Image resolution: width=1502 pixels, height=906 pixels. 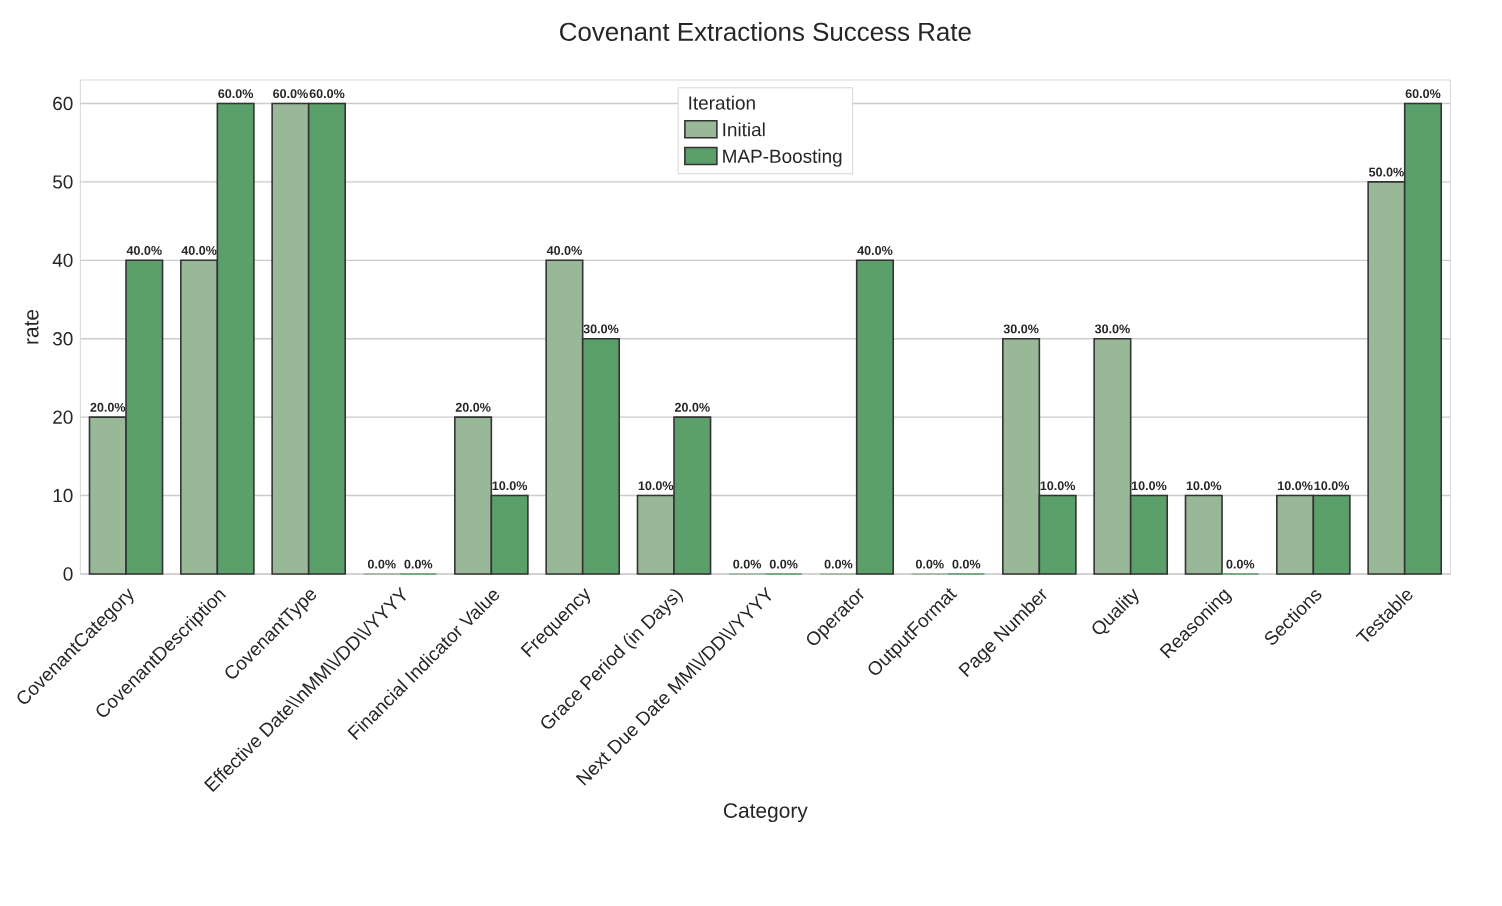 I want to click on legend-label: MAP-Boosting, so click(x=782, y=158).